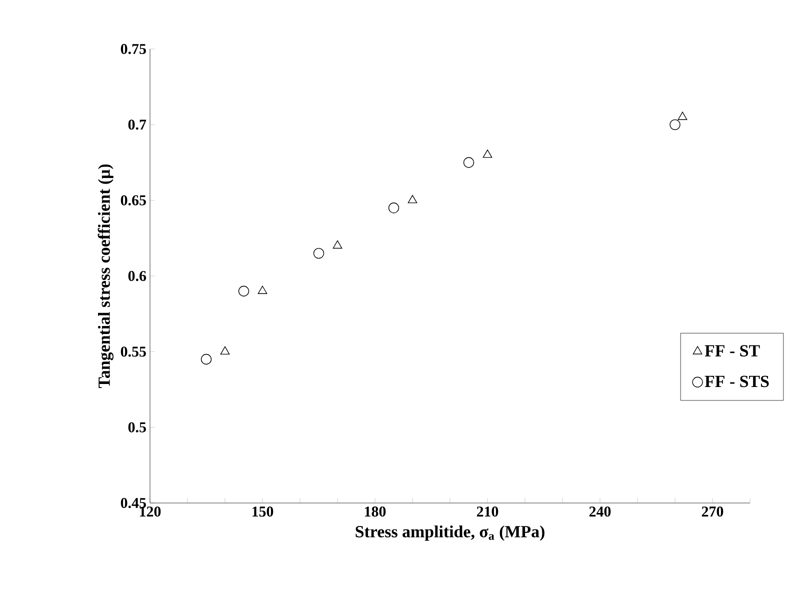  What do you see at coordinates (263, 511) in the screenshot?
I see `x-tick-label: 150` at bounding box center [263, 511].